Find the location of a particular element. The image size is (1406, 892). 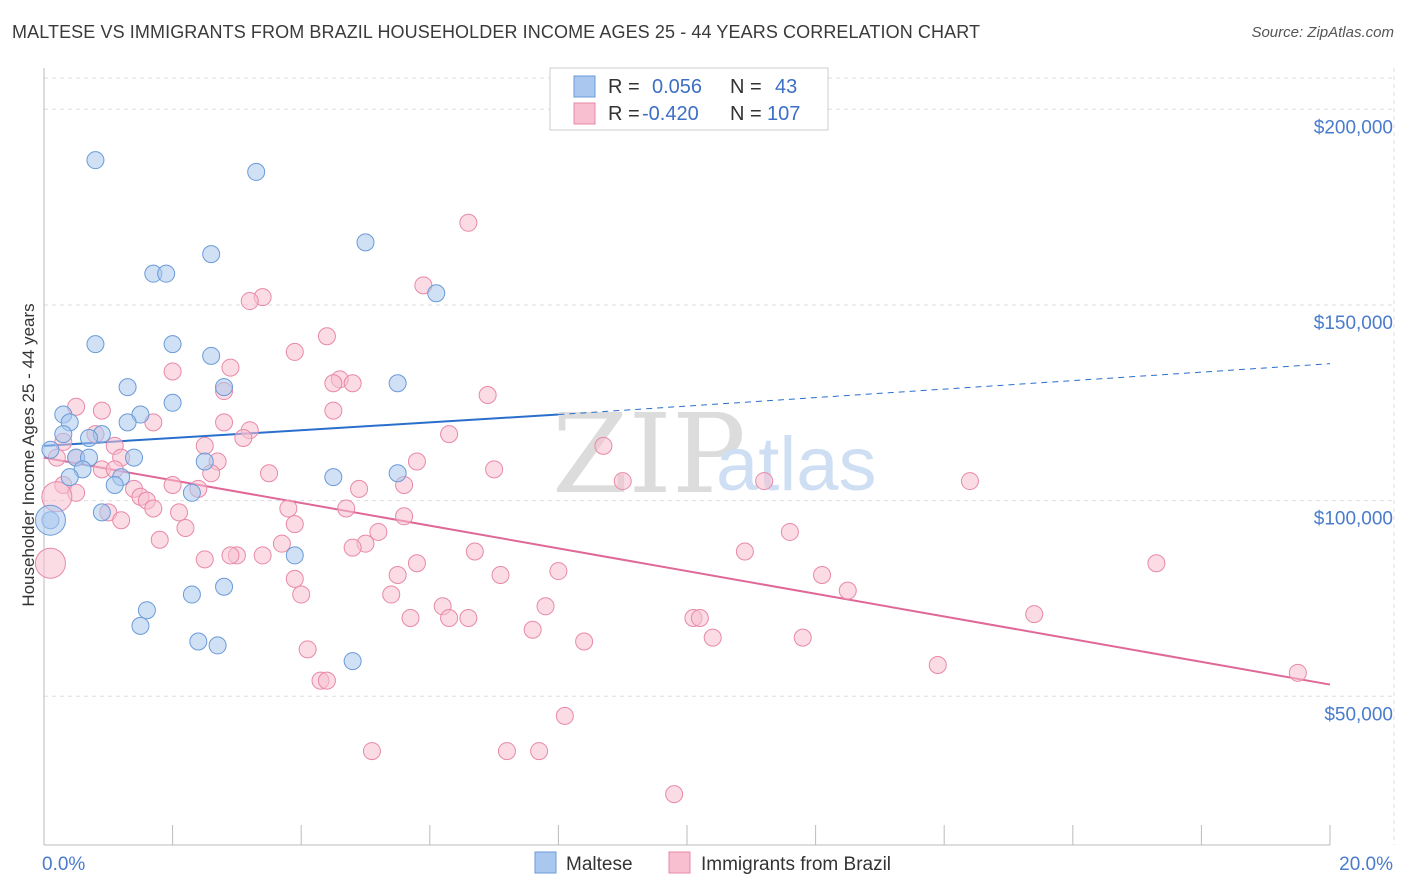

legend-r-value-1: 0.056 is located at coordinates (677, 87).